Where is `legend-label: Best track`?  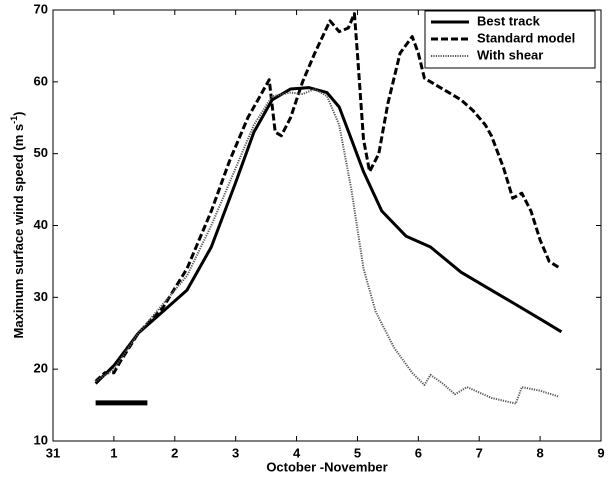 legend-label: Best track is located at coordinates (509, 20).